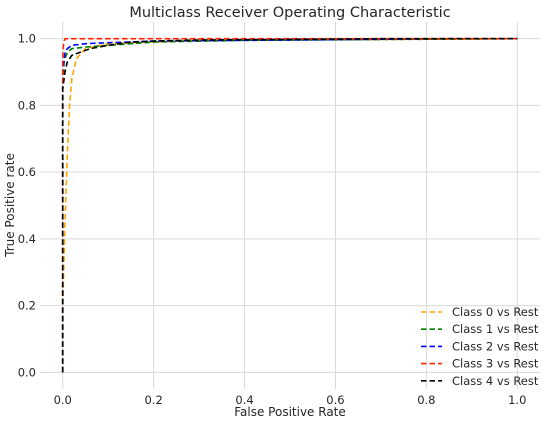 The height and width of the screenshot is (424, 550). What do you see at coordinates (426, 400) in the screenshot?
I see `x-tick-label: 0.8` at bounding box center [426, 400].